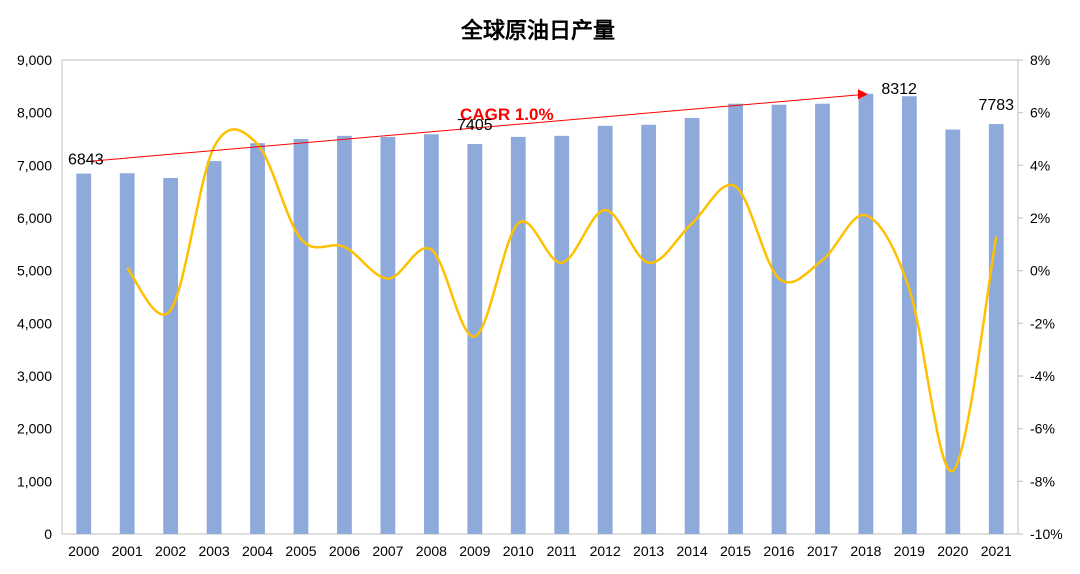 The image size is (1080, 574). What do you see at coordinates (562, 334) in the screenshot?
I see `bar-2011` at bounding box center [562, 334].